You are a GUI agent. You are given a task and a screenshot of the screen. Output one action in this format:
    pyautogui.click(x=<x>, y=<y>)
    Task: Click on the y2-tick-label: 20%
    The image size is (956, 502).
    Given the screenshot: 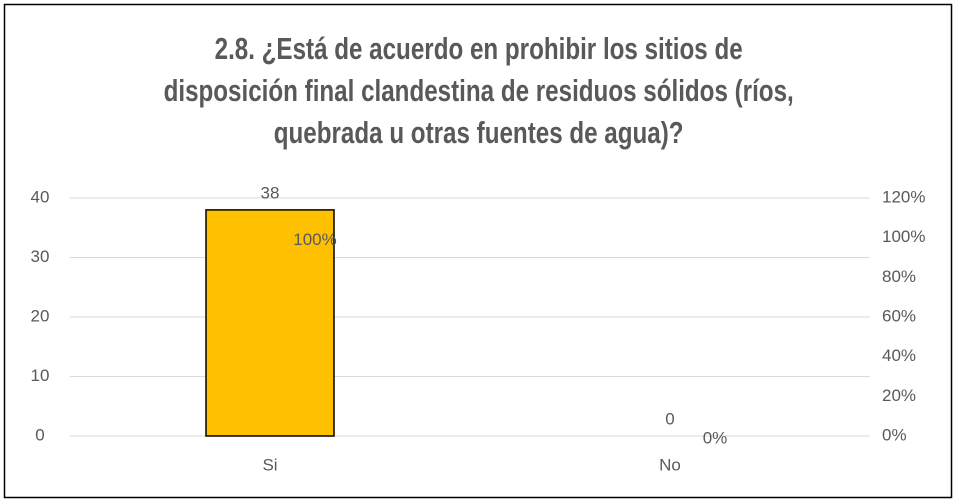 What is the action you would take?
    pyautogui.click(x=899, y=395)
    